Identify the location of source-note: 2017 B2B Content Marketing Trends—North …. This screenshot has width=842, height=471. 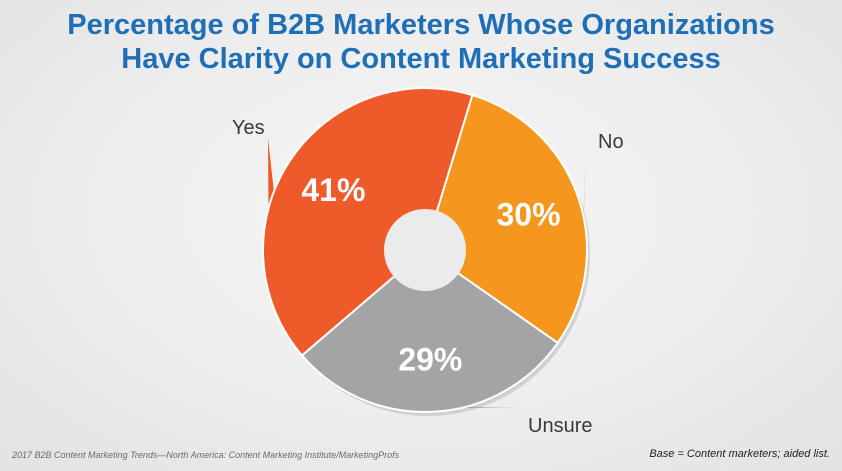
(206, 455).